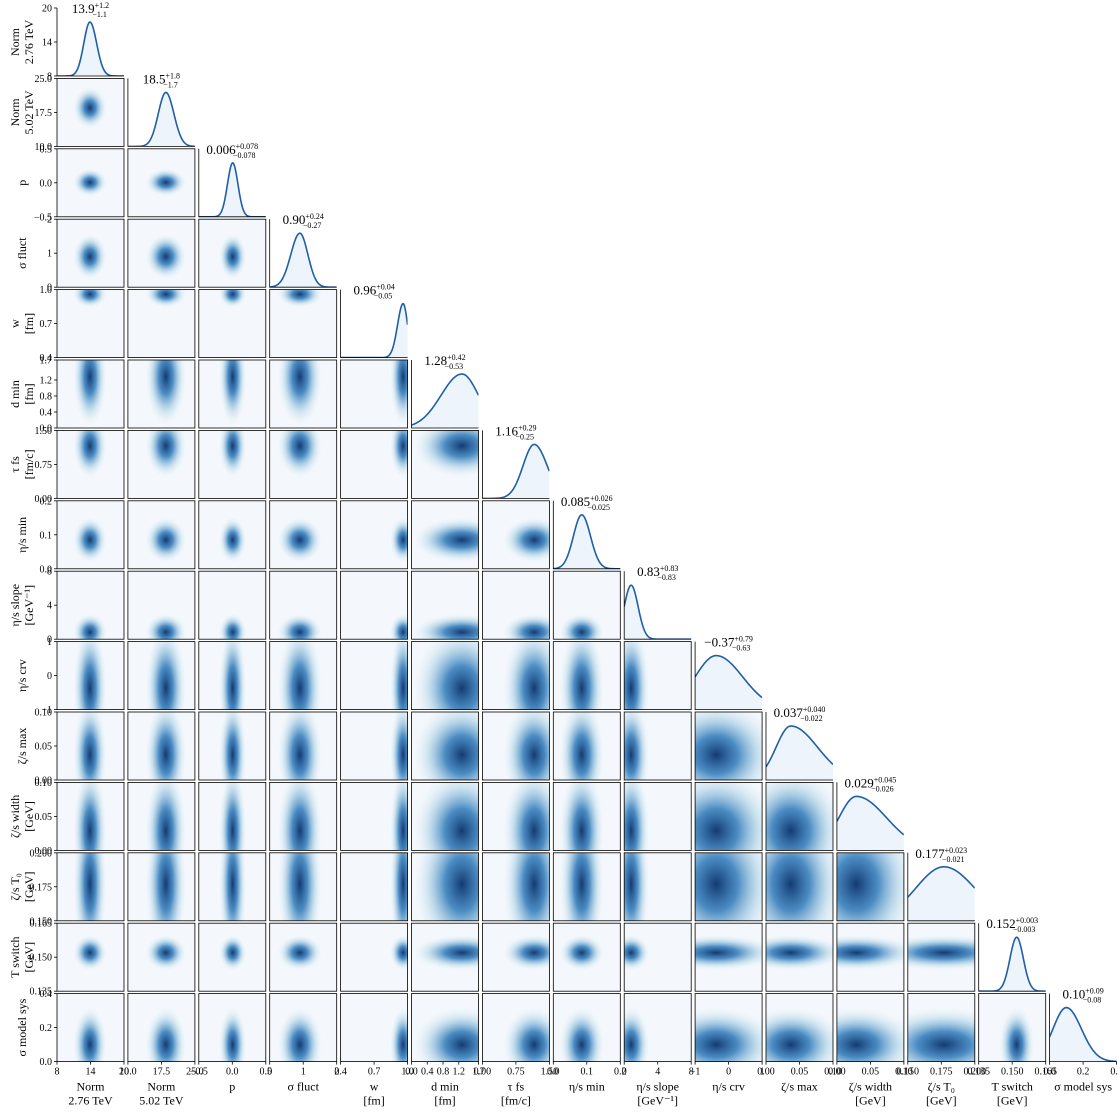 The image size is (1118, 1118). Describe the element at coordinates (29, 464) in the screenshot. I see `y-axis-label: [fm/c]` at that location.